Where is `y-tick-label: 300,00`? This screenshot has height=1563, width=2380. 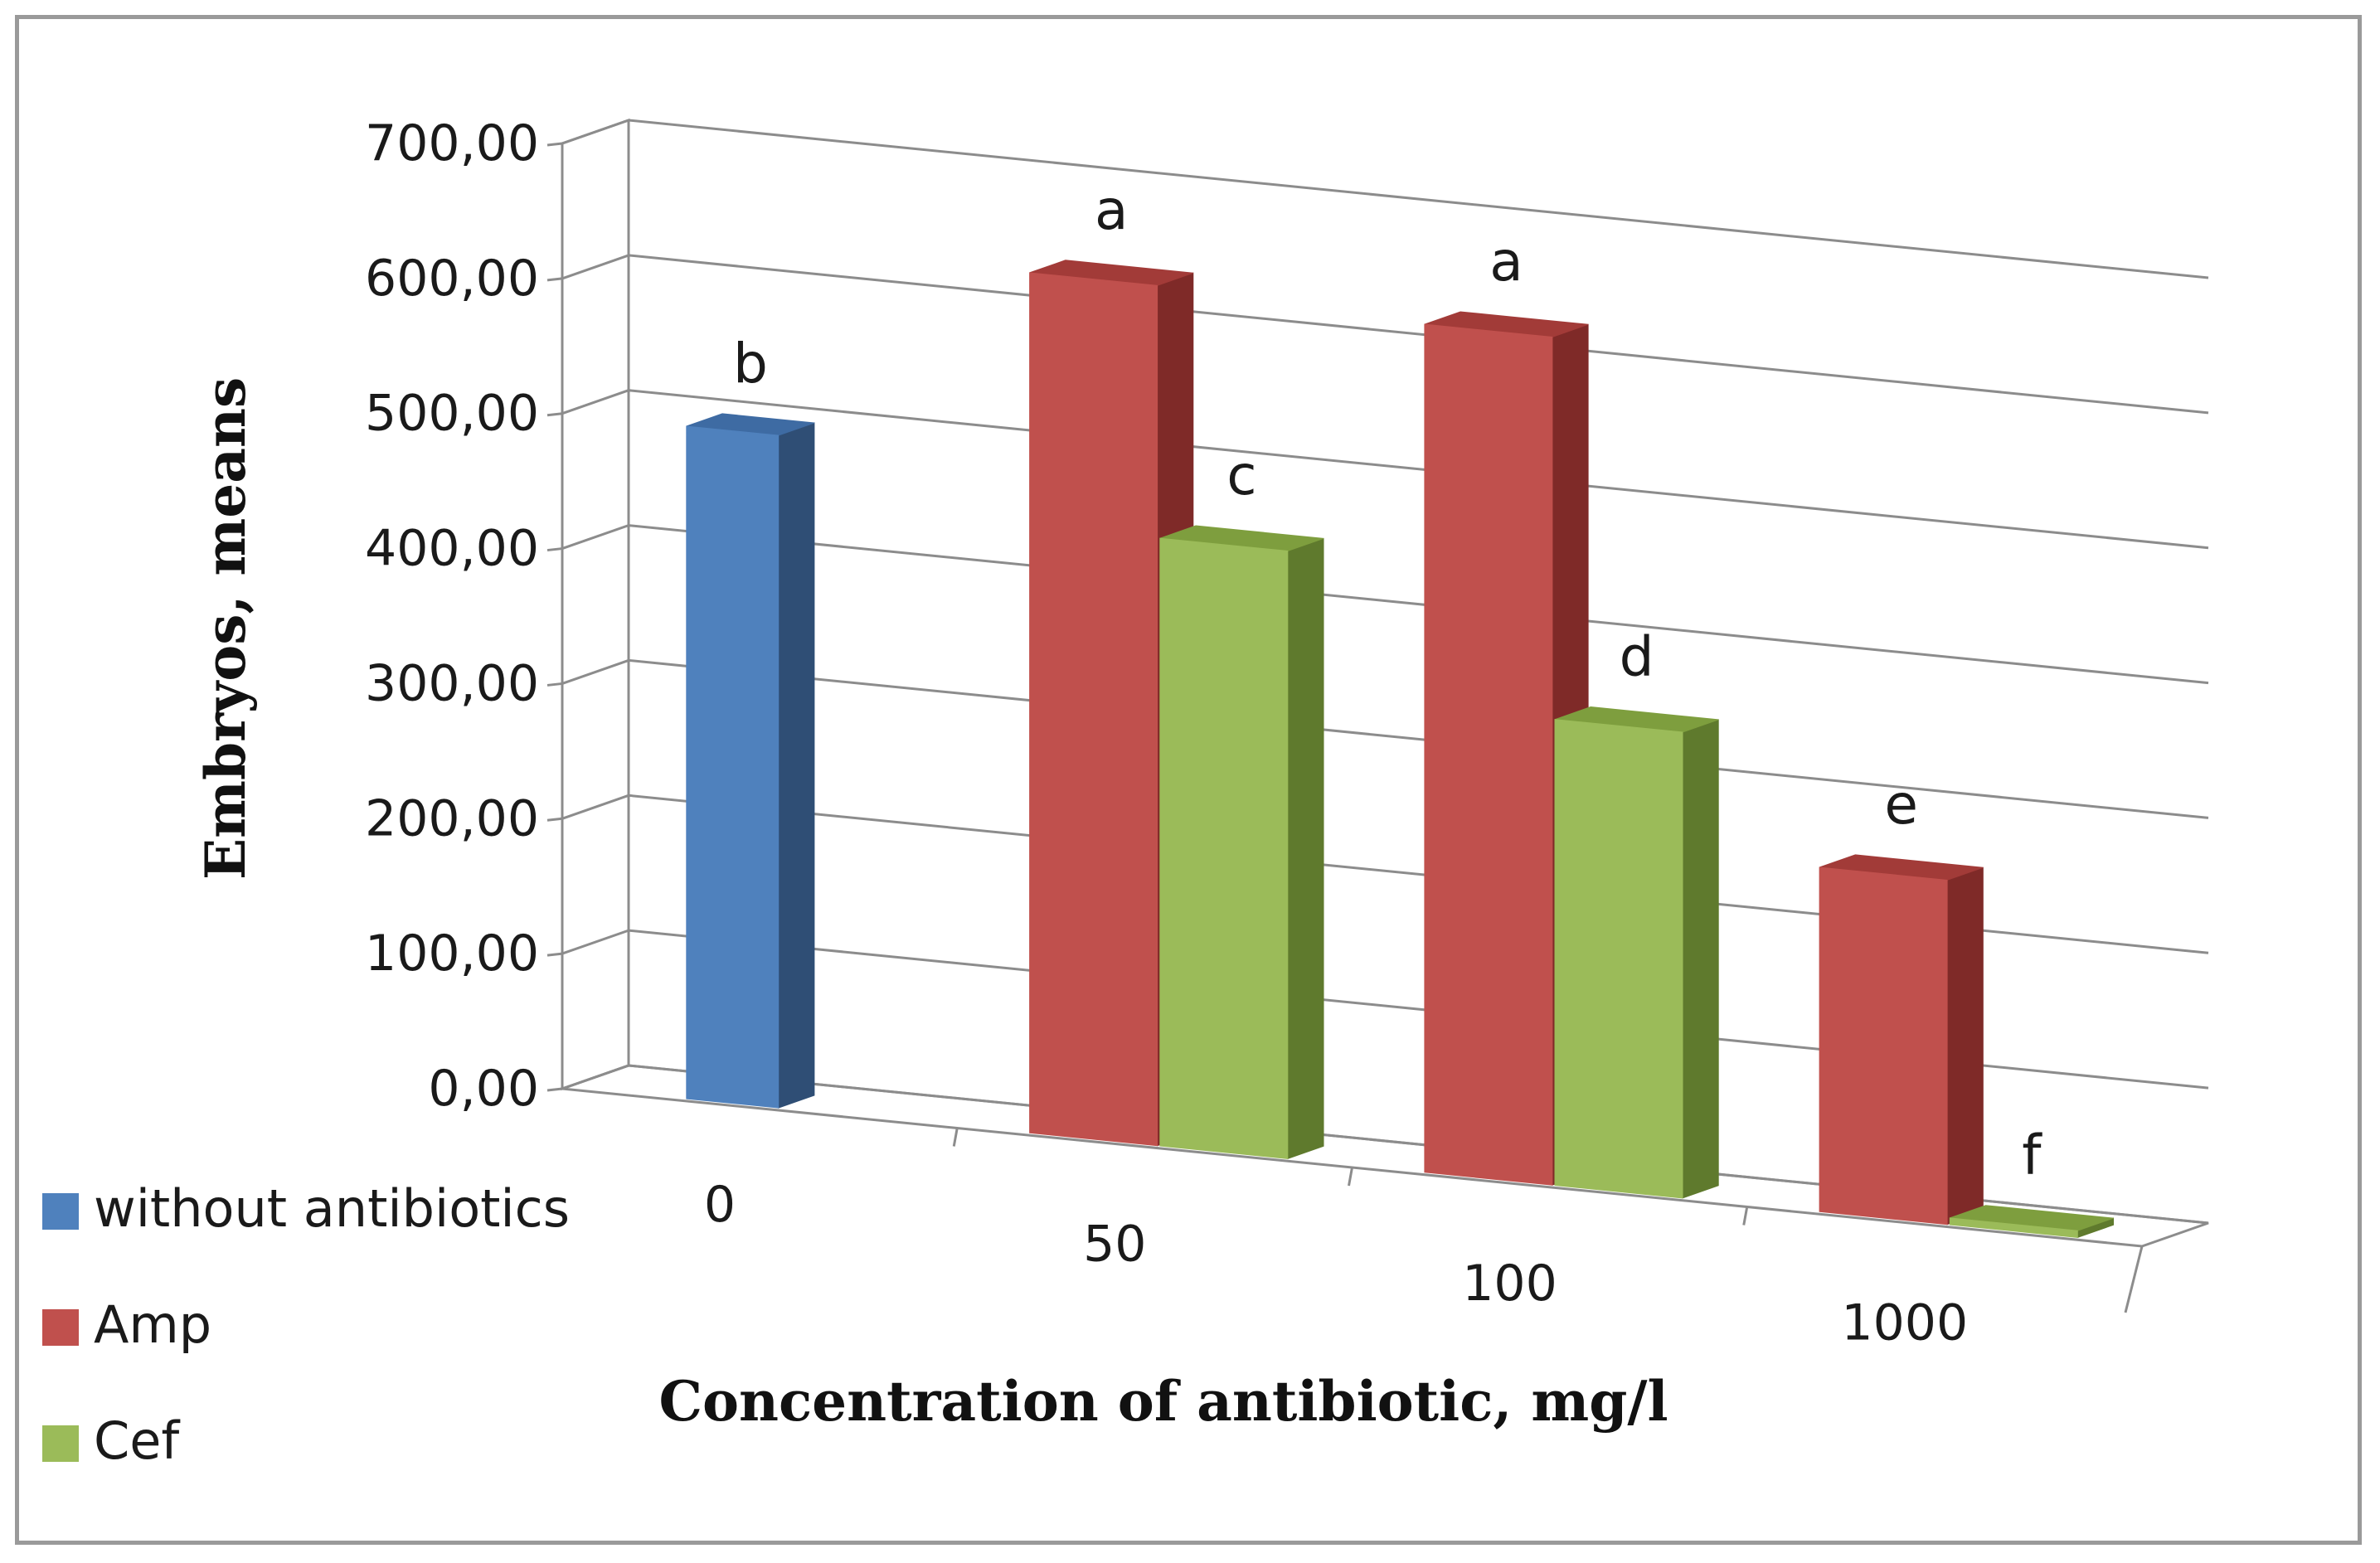
y-tick-label: 300,00 is located at coordinates (452, 683).